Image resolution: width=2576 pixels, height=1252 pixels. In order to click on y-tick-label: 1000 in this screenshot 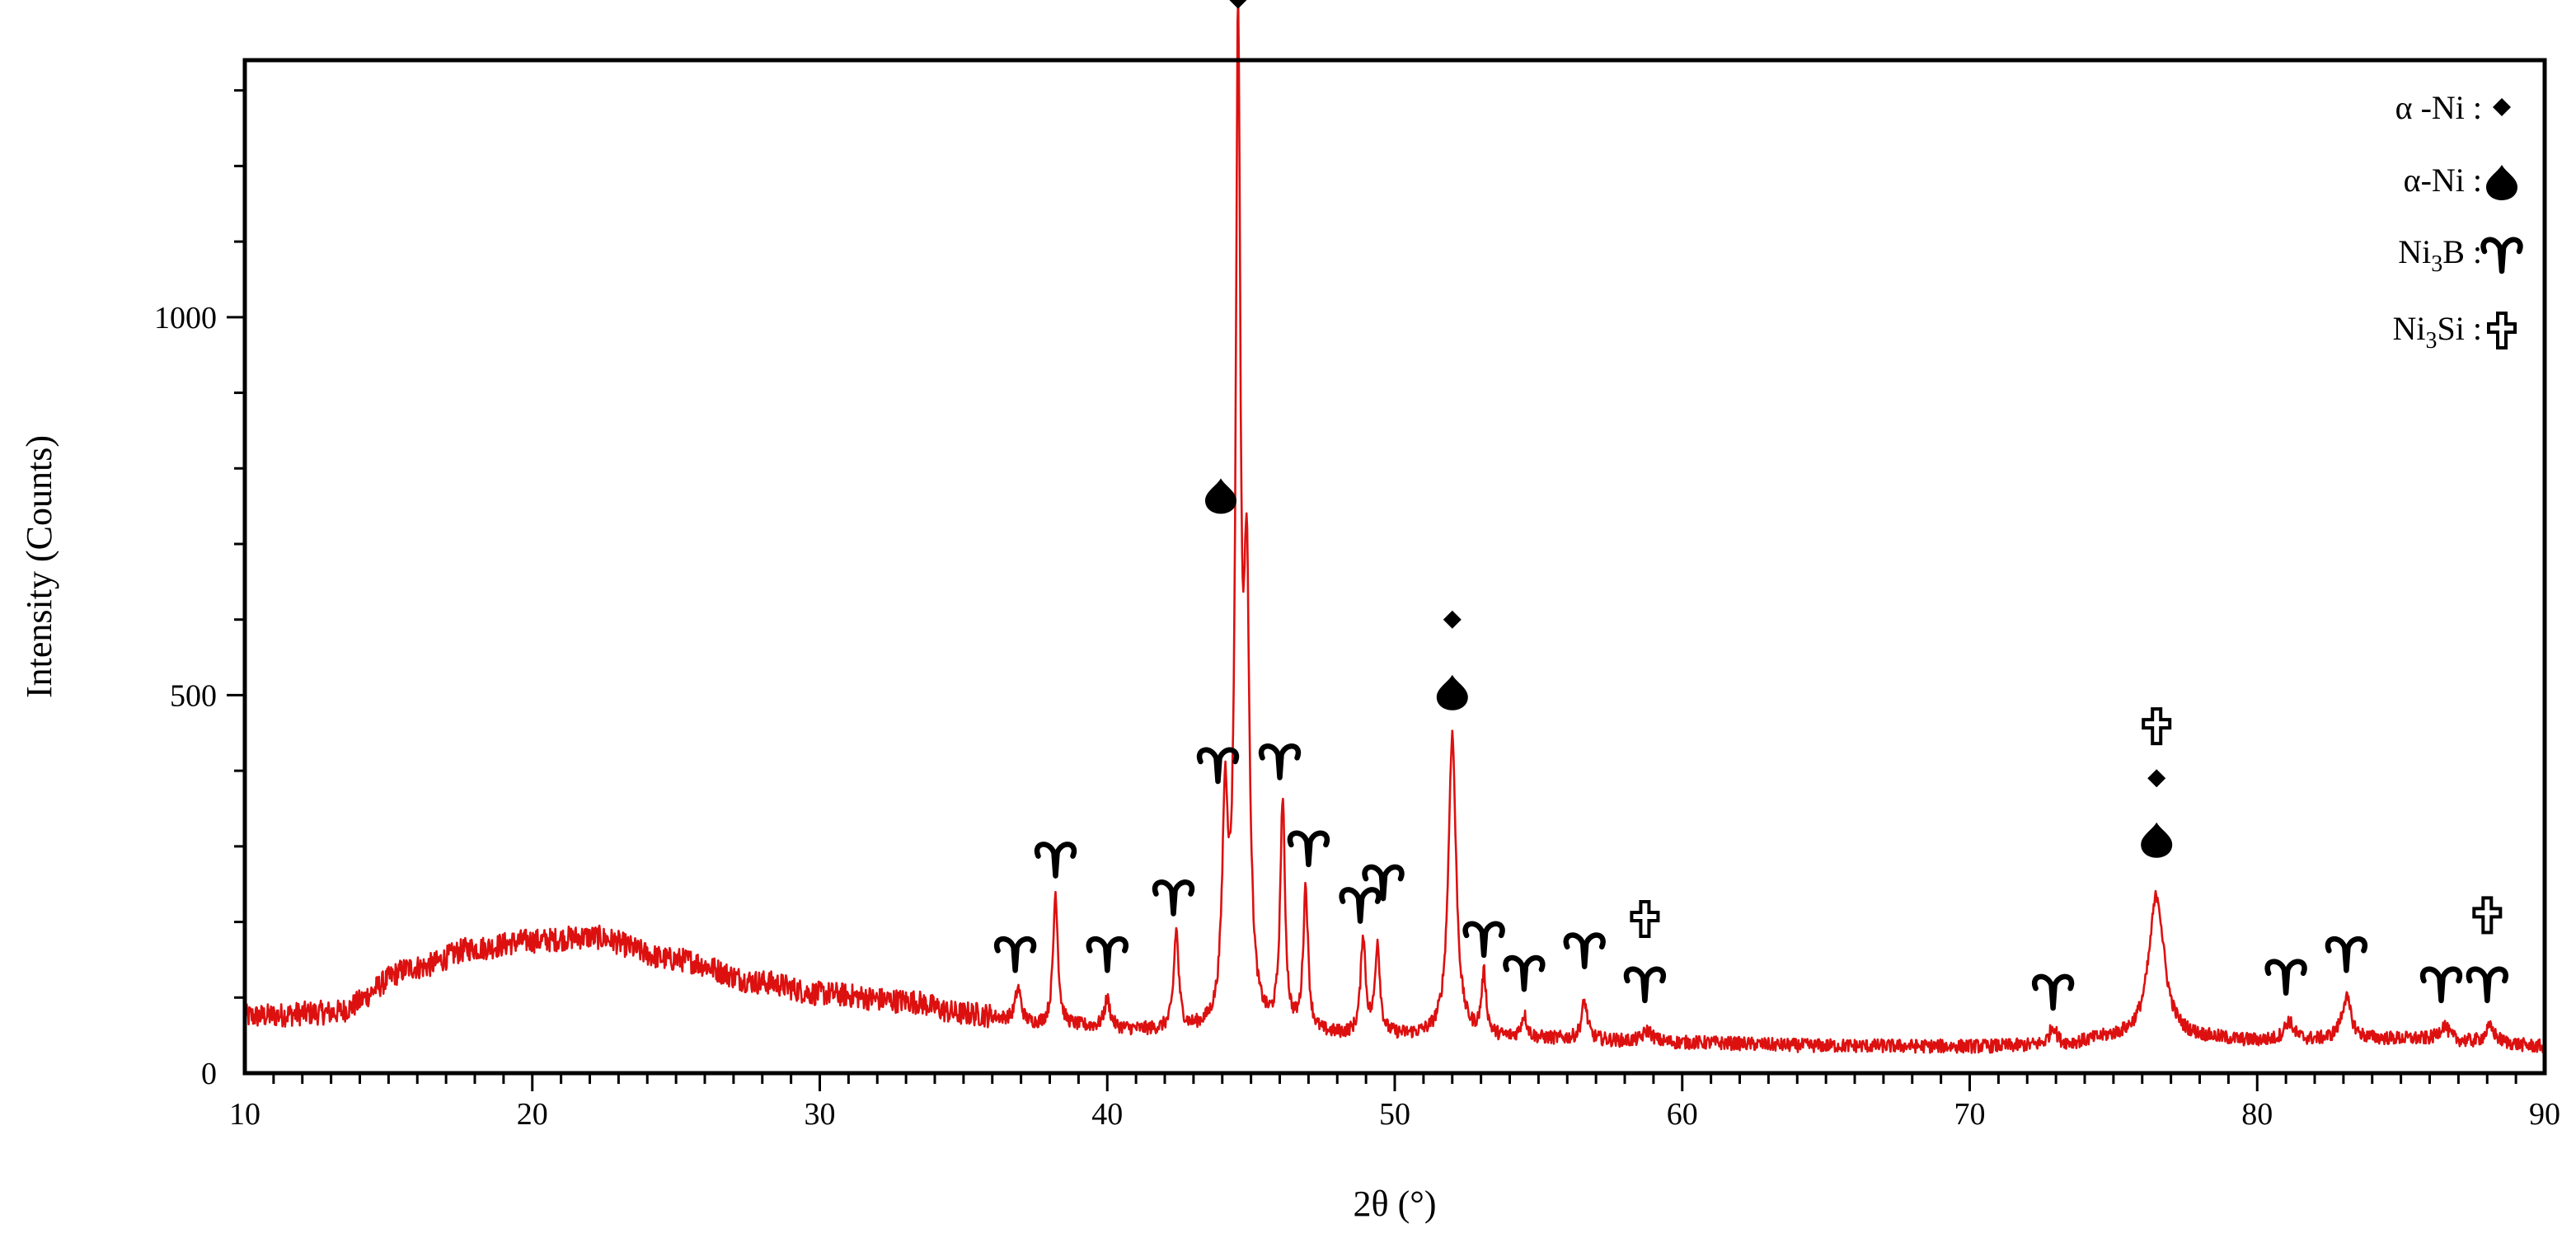, I will do `click(185, 318)`.